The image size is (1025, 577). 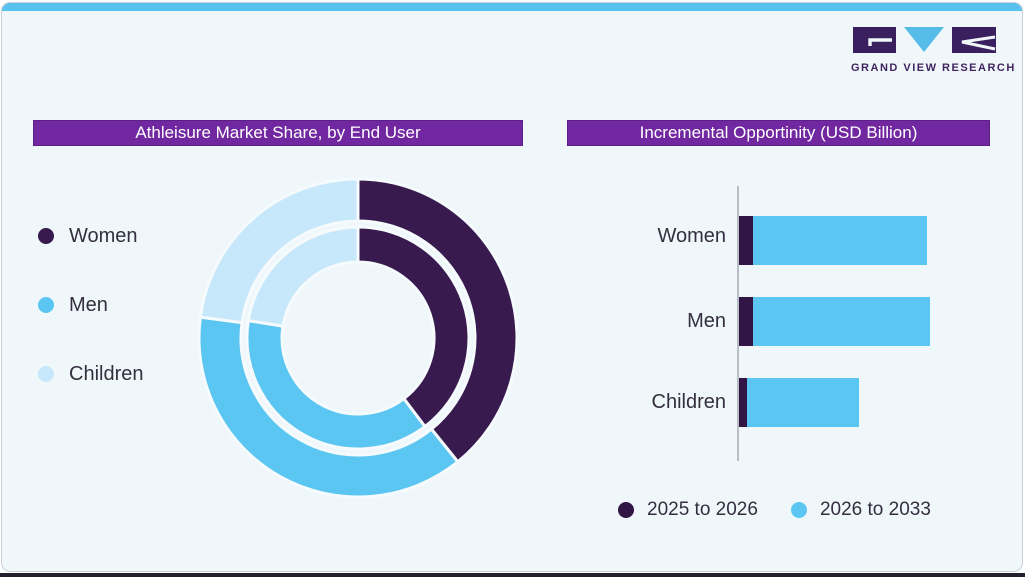 I want to click on card-top-accent-bar, so click(x=512, y=7).